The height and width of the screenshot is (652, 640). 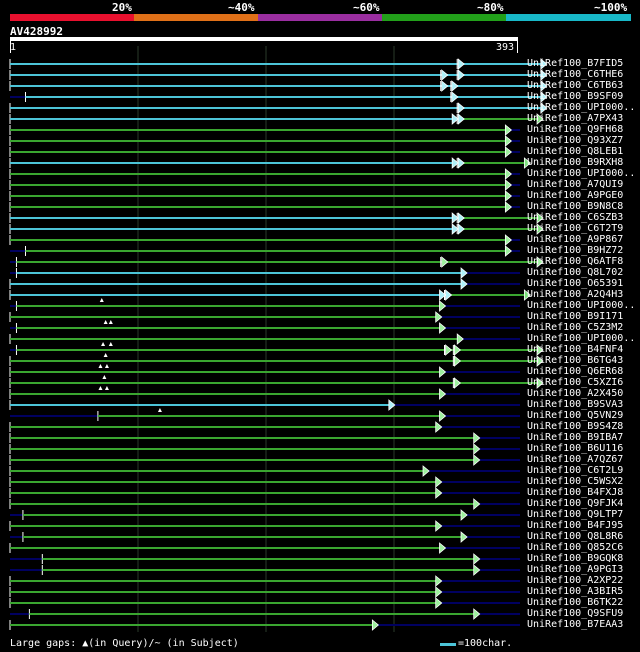 I want to click on hit-label: UniRef100_Q93XZ7, so click(x=575, y=140).